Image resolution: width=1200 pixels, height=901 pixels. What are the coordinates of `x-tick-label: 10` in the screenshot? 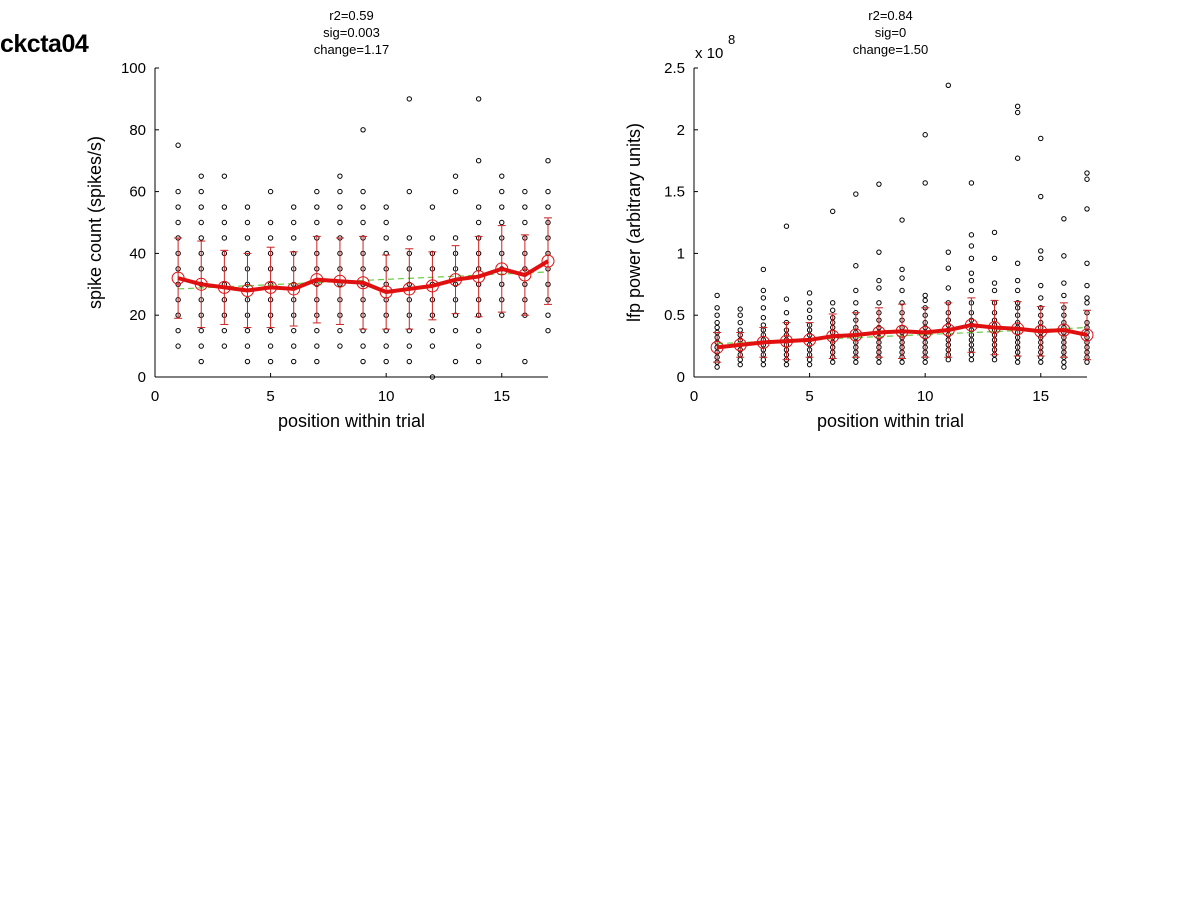 It's located at (386, 396).